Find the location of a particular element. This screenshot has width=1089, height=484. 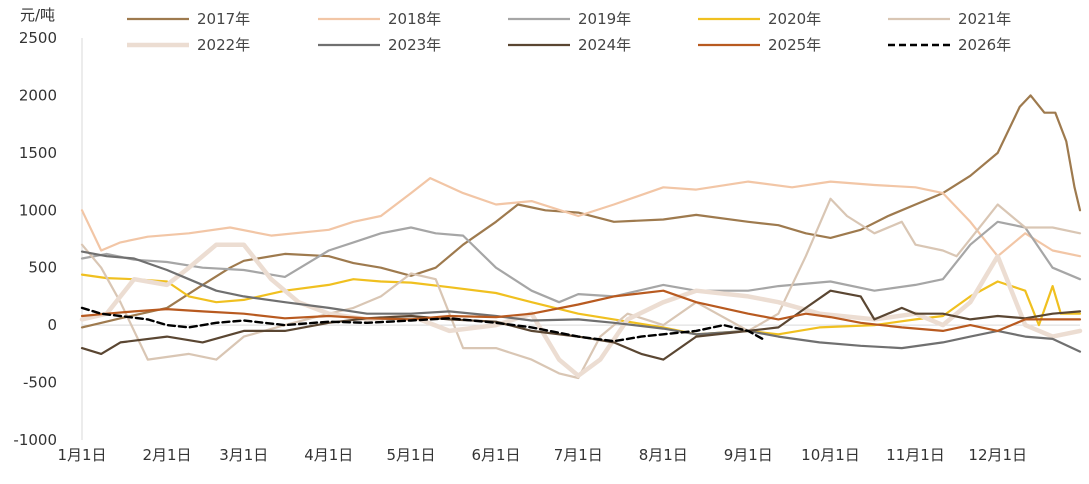

x-tick-label: 9月1日 is located at coordinates (748, 455).